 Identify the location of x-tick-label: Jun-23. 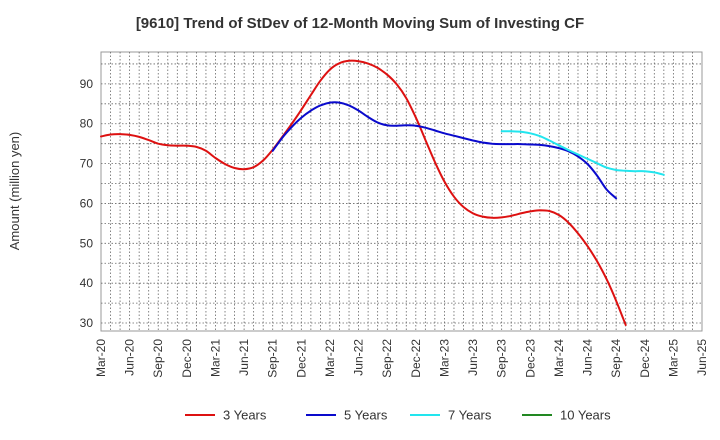
(473, 357).